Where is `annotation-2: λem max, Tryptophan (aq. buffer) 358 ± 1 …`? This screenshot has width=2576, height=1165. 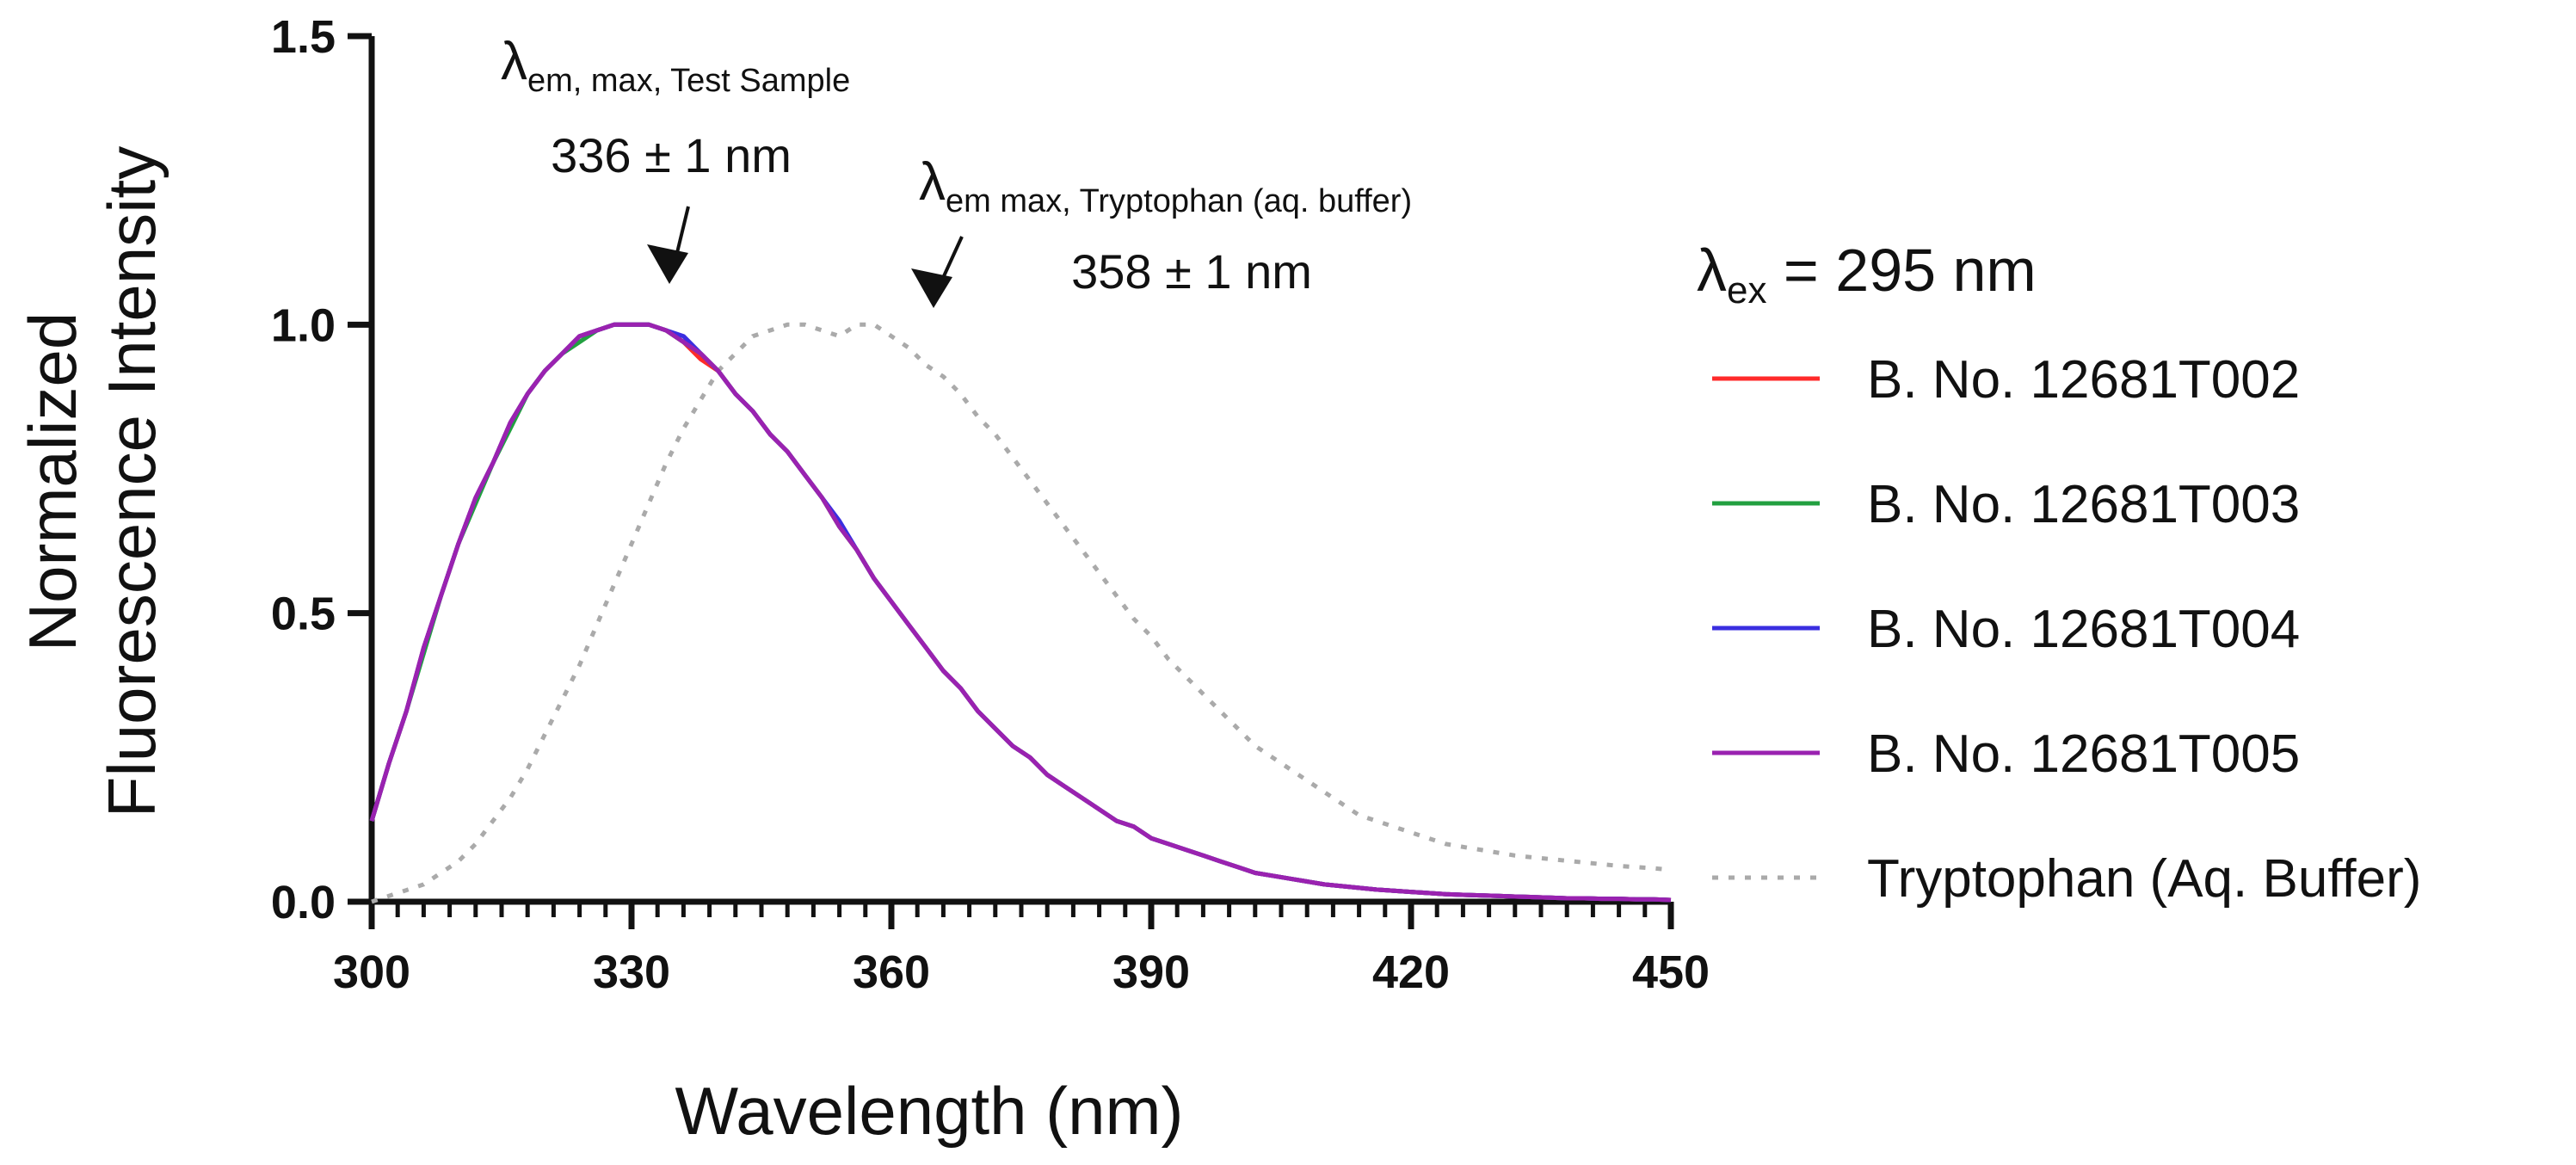
annotation-2: λem max, Tryptophan (aq. buffer) 358 ± 1 … is located at coordinates (1162, 230).